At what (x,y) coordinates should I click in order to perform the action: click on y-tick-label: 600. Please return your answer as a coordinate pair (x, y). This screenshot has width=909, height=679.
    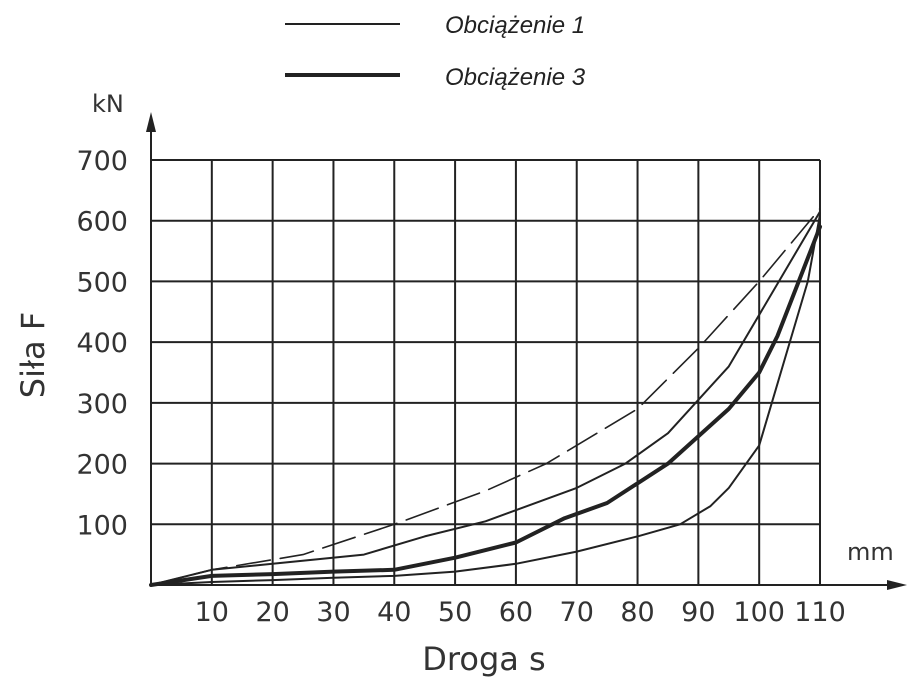
    Looking at the image, I should click on (102, 222).